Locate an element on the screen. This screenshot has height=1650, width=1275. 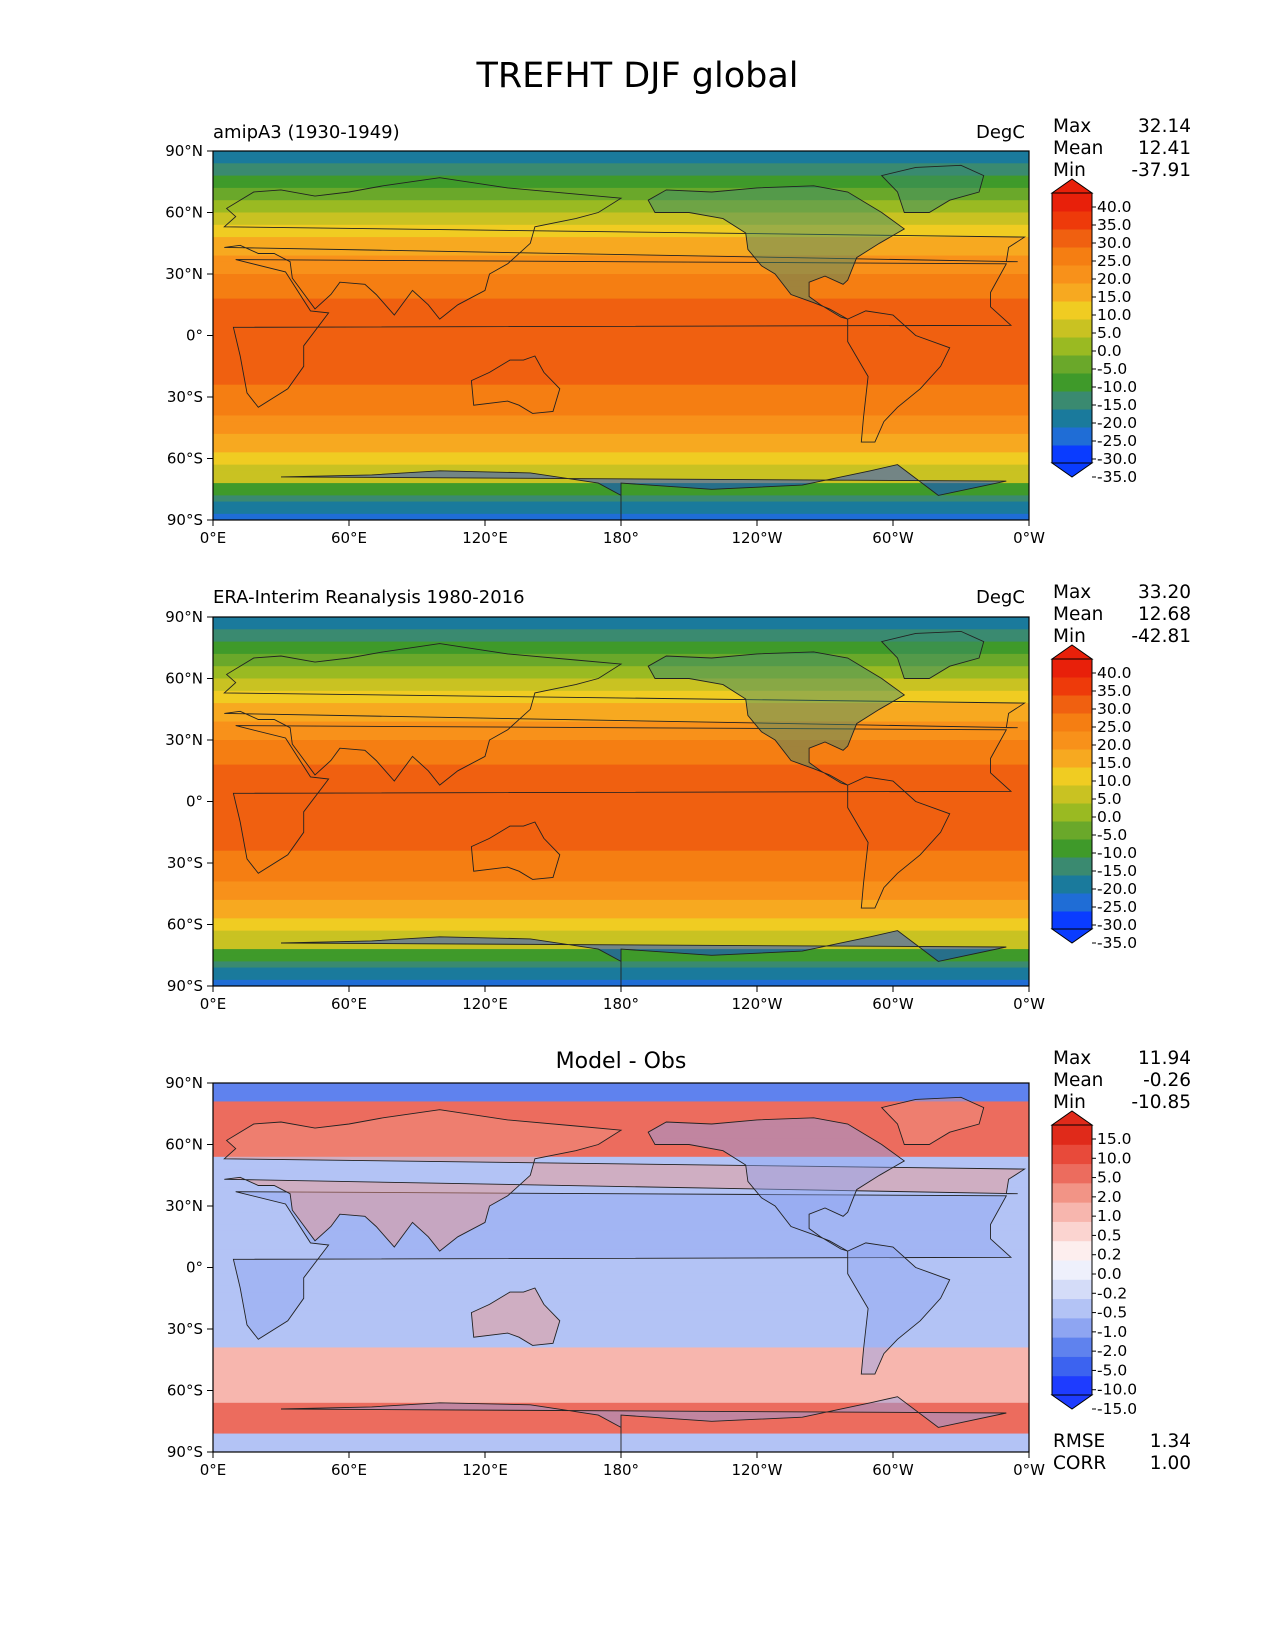
panel-2-stats: Max 33.20 Mean 12.68 Min -42.81 is located at coordinates (1122, 615).